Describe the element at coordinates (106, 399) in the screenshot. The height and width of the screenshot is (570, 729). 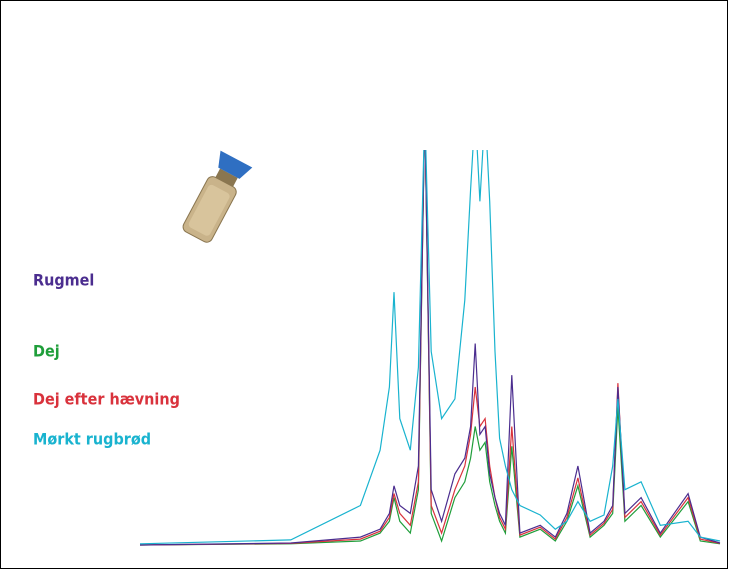
I see `legend-label: Dej efter hævning` at that location.